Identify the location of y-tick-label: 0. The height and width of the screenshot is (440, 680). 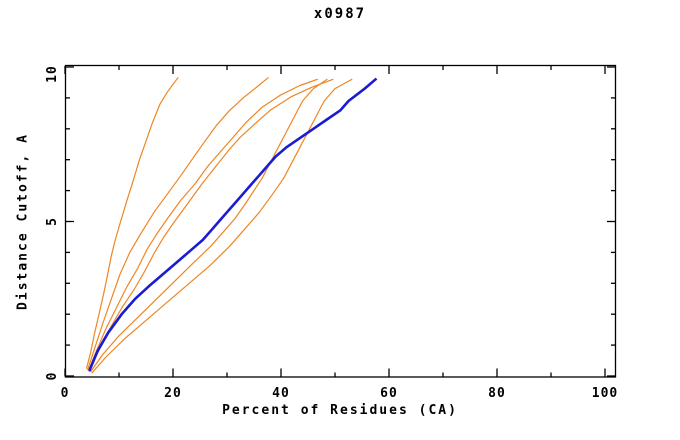
(52, 376).